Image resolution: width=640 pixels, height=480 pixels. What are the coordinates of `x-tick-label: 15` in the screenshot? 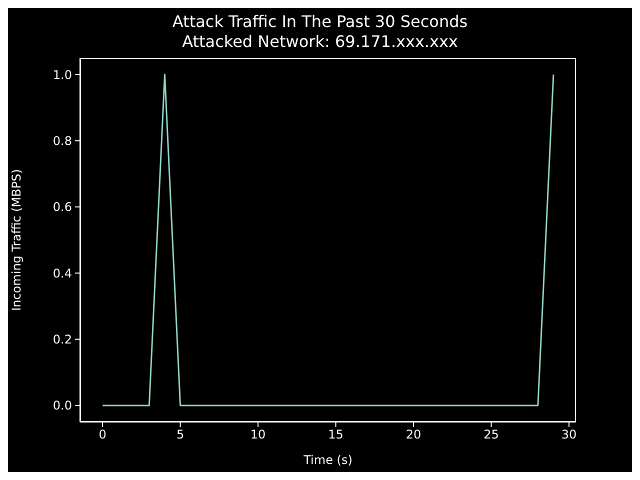 It's located at (336, 435).